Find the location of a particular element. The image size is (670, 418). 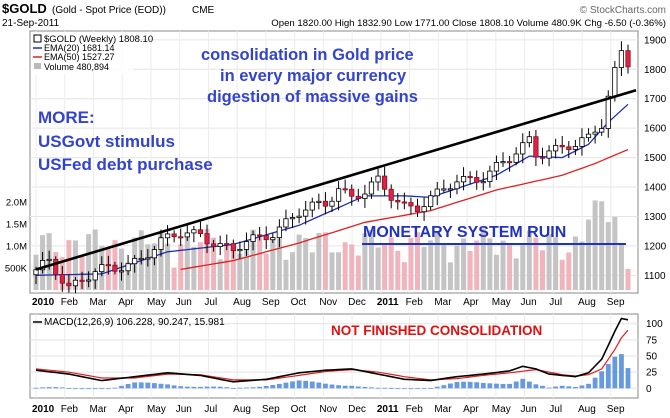

month-label: Nov is located at coordinates (328, 302).